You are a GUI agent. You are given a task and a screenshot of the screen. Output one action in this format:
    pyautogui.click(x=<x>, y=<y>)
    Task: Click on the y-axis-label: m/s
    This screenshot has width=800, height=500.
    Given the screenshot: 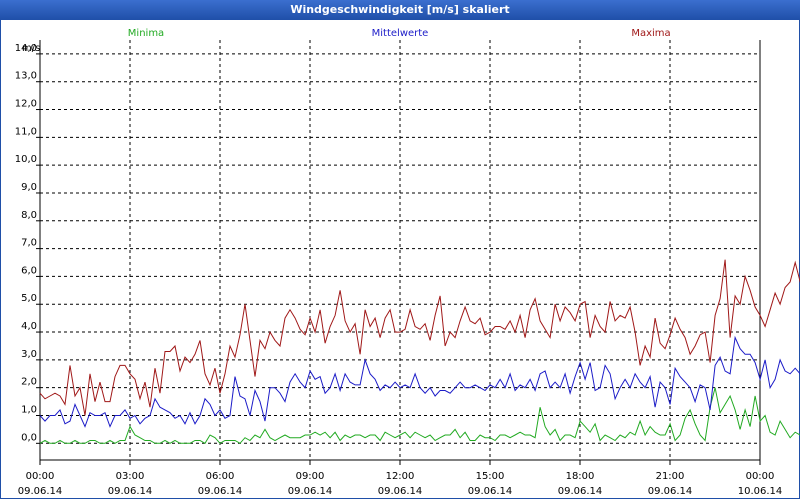 What is the action you would take?
    pyautogui.click(x=31, y=48)
    